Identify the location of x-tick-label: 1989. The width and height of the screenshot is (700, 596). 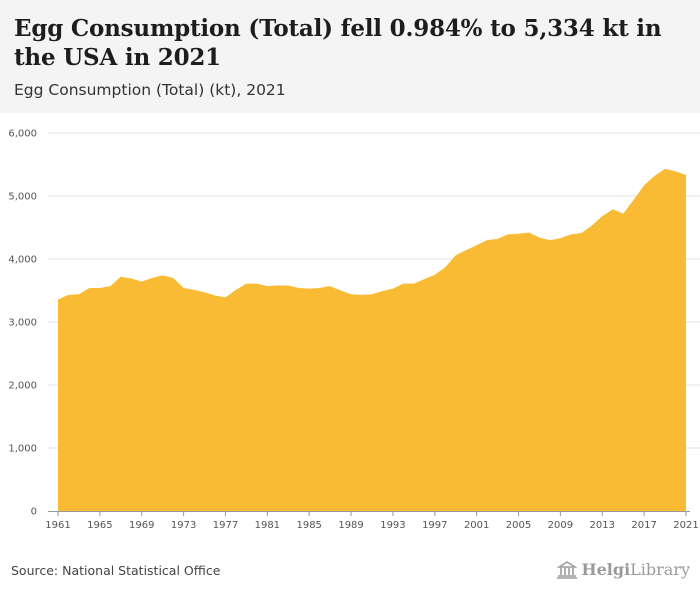
(350, 525).